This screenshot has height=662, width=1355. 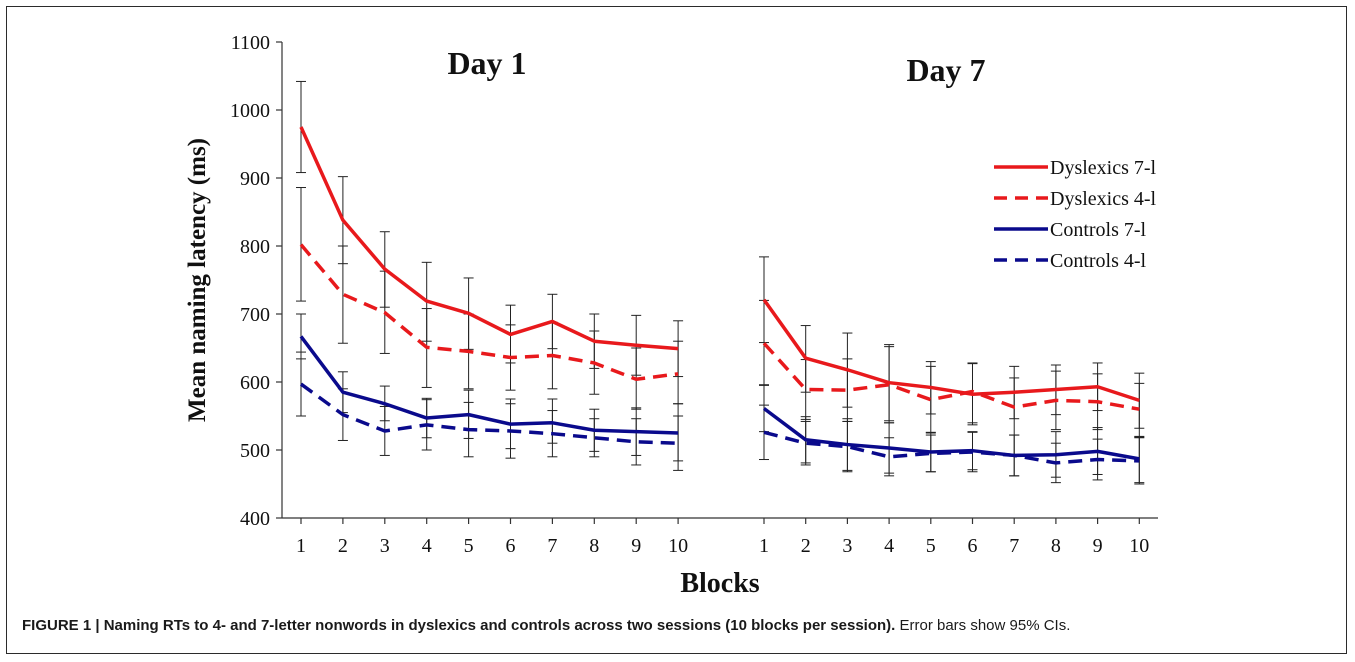 What do you see at coordinates (255, 179) in the screenshot?
I see `y-tick-label-900: 900` at bounding box center [255, 179].